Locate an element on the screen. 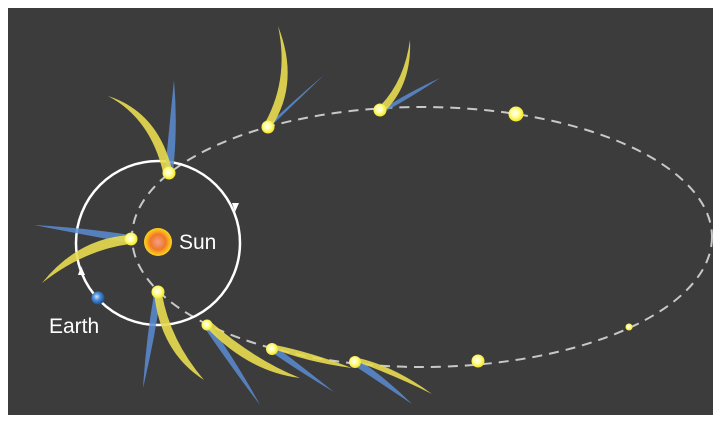  earth-orbit is located at coordinates (158, 243).